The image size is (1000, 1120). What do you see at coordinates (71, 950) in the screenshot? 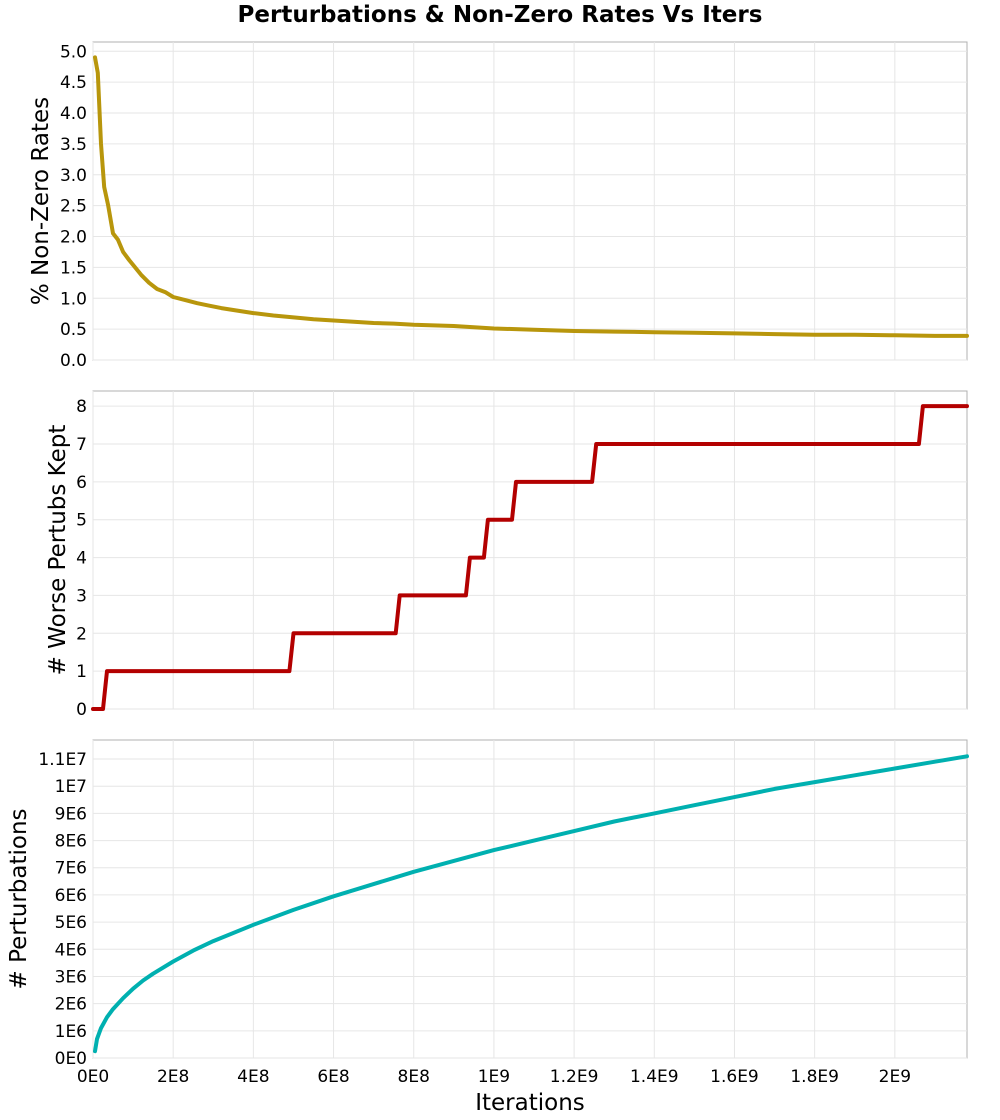
I see `y-tick-label: 4E6` at bounding box center [71, 950].